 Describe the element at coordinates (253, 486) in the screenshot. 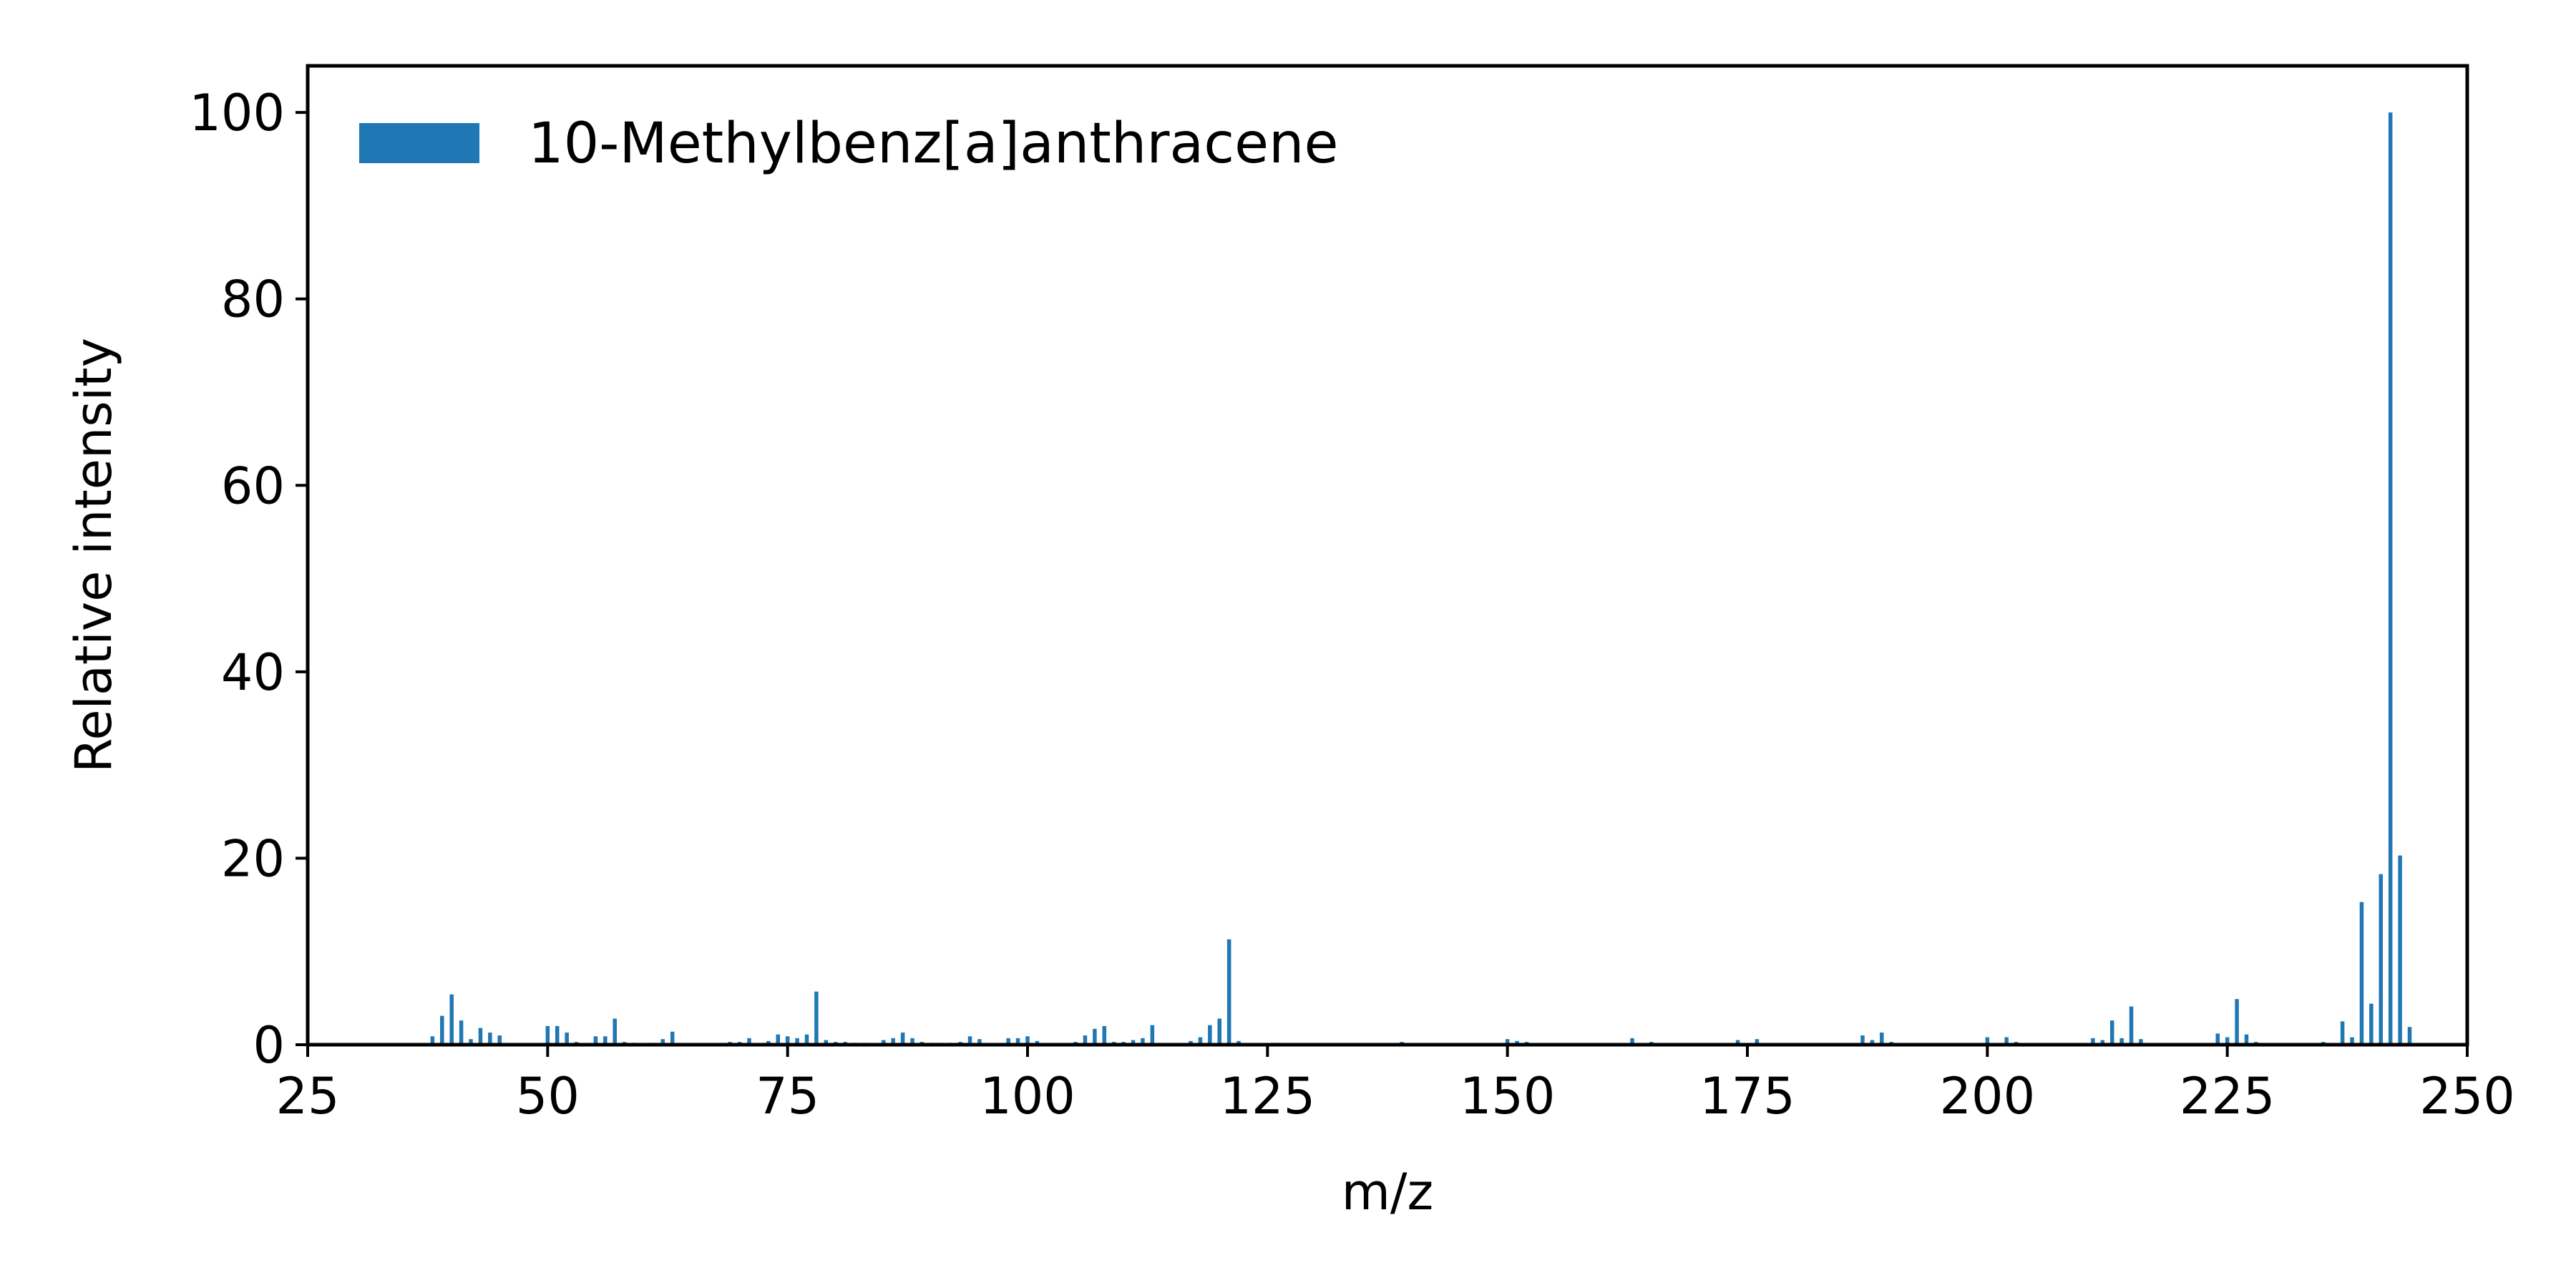

I see `y-tick-label: 60` at that location.